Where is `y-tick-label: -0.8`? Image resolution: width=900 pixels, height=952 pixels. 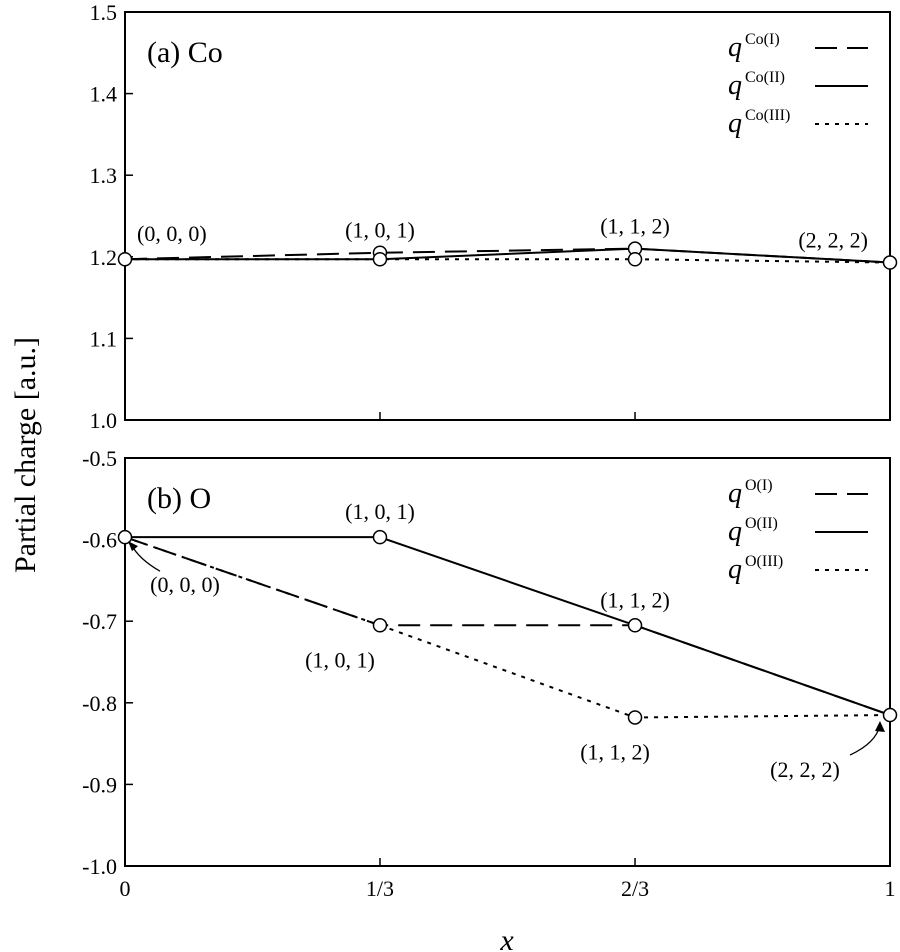 y-tick-label: -0.8 is located at coordinates (99, 703).